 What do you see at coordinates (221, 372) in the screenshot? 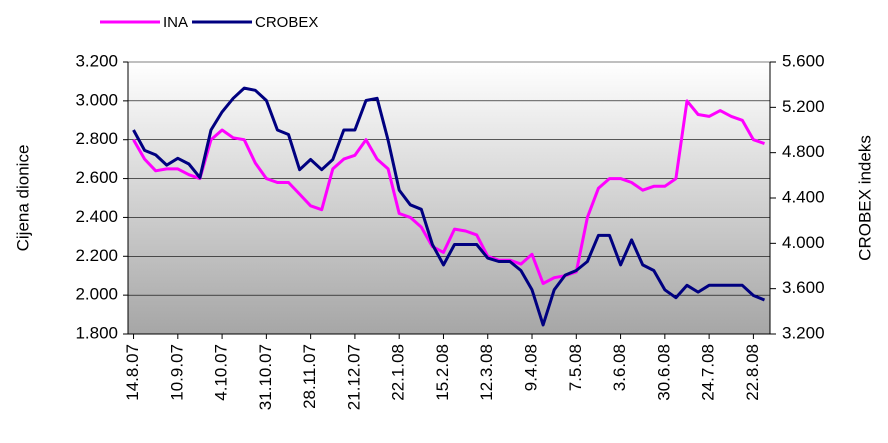
I see `x-tick-label: 4.10.07` at bounding box center [221, 372].